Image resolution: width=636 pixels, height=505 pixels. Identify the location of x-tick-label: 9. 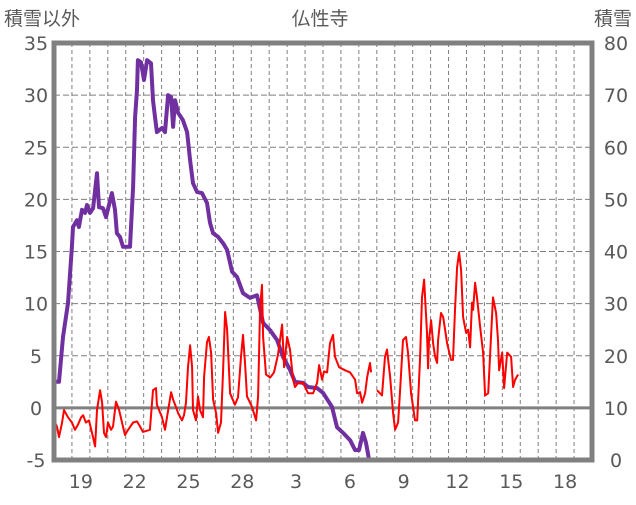
(404, 482).